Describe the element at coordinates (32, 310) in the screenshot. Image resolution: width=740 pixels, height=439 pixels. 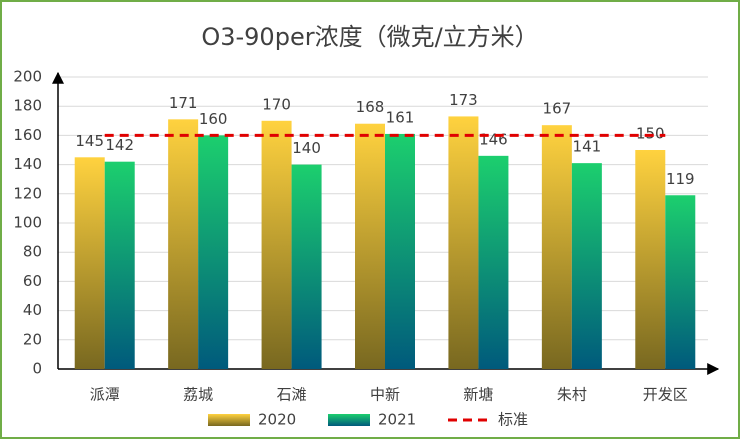
I see `y-tick-label: 40` at that location.